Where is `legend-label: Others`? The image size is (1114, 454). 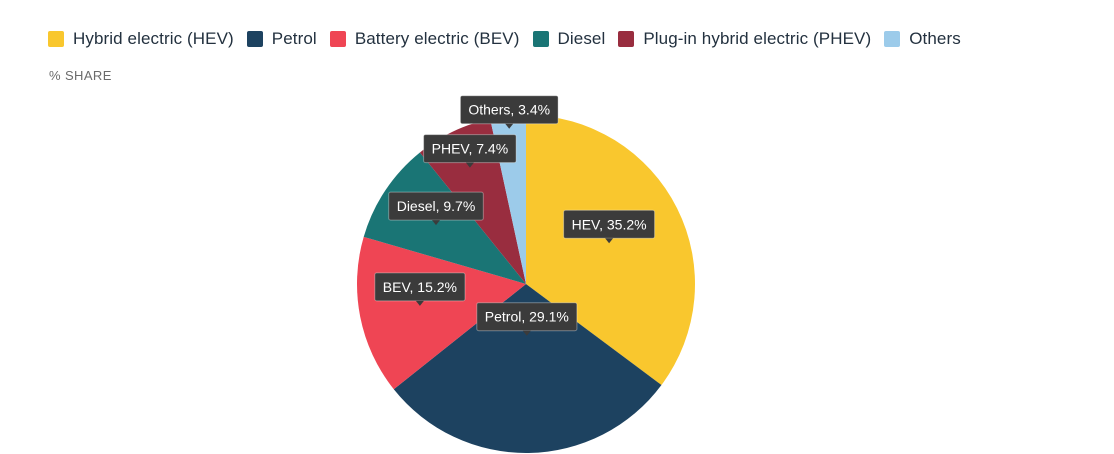 legend-label: Others is located at coordinates (935, 38).